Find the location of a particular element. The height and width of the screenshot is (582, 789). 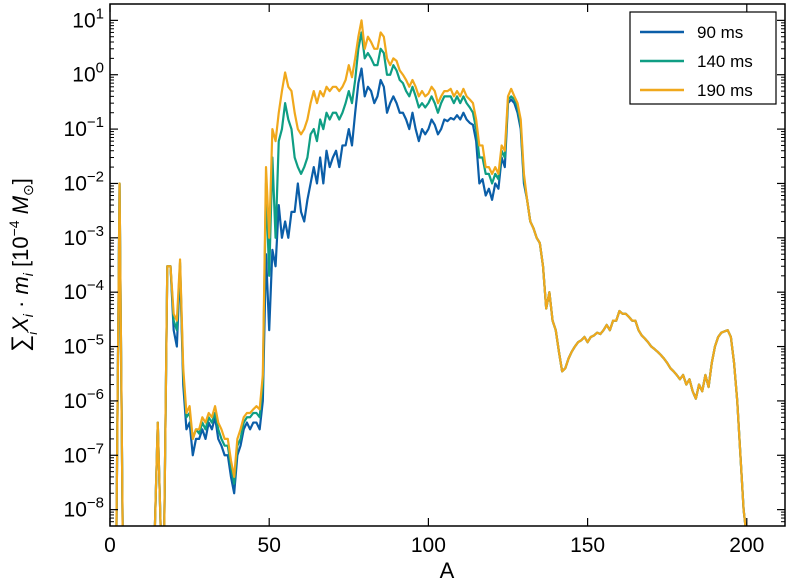

legend-label-3: 190 ms is located at coordinates (725, 90).